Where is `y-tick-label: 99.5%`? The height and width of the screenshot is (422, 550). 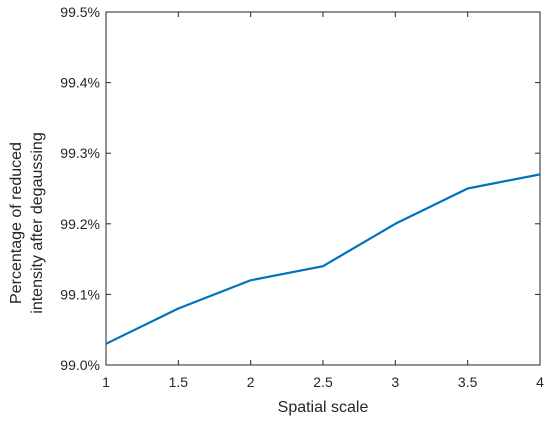
y-tick-label: 99.5% is located at coordinates (80, 12).